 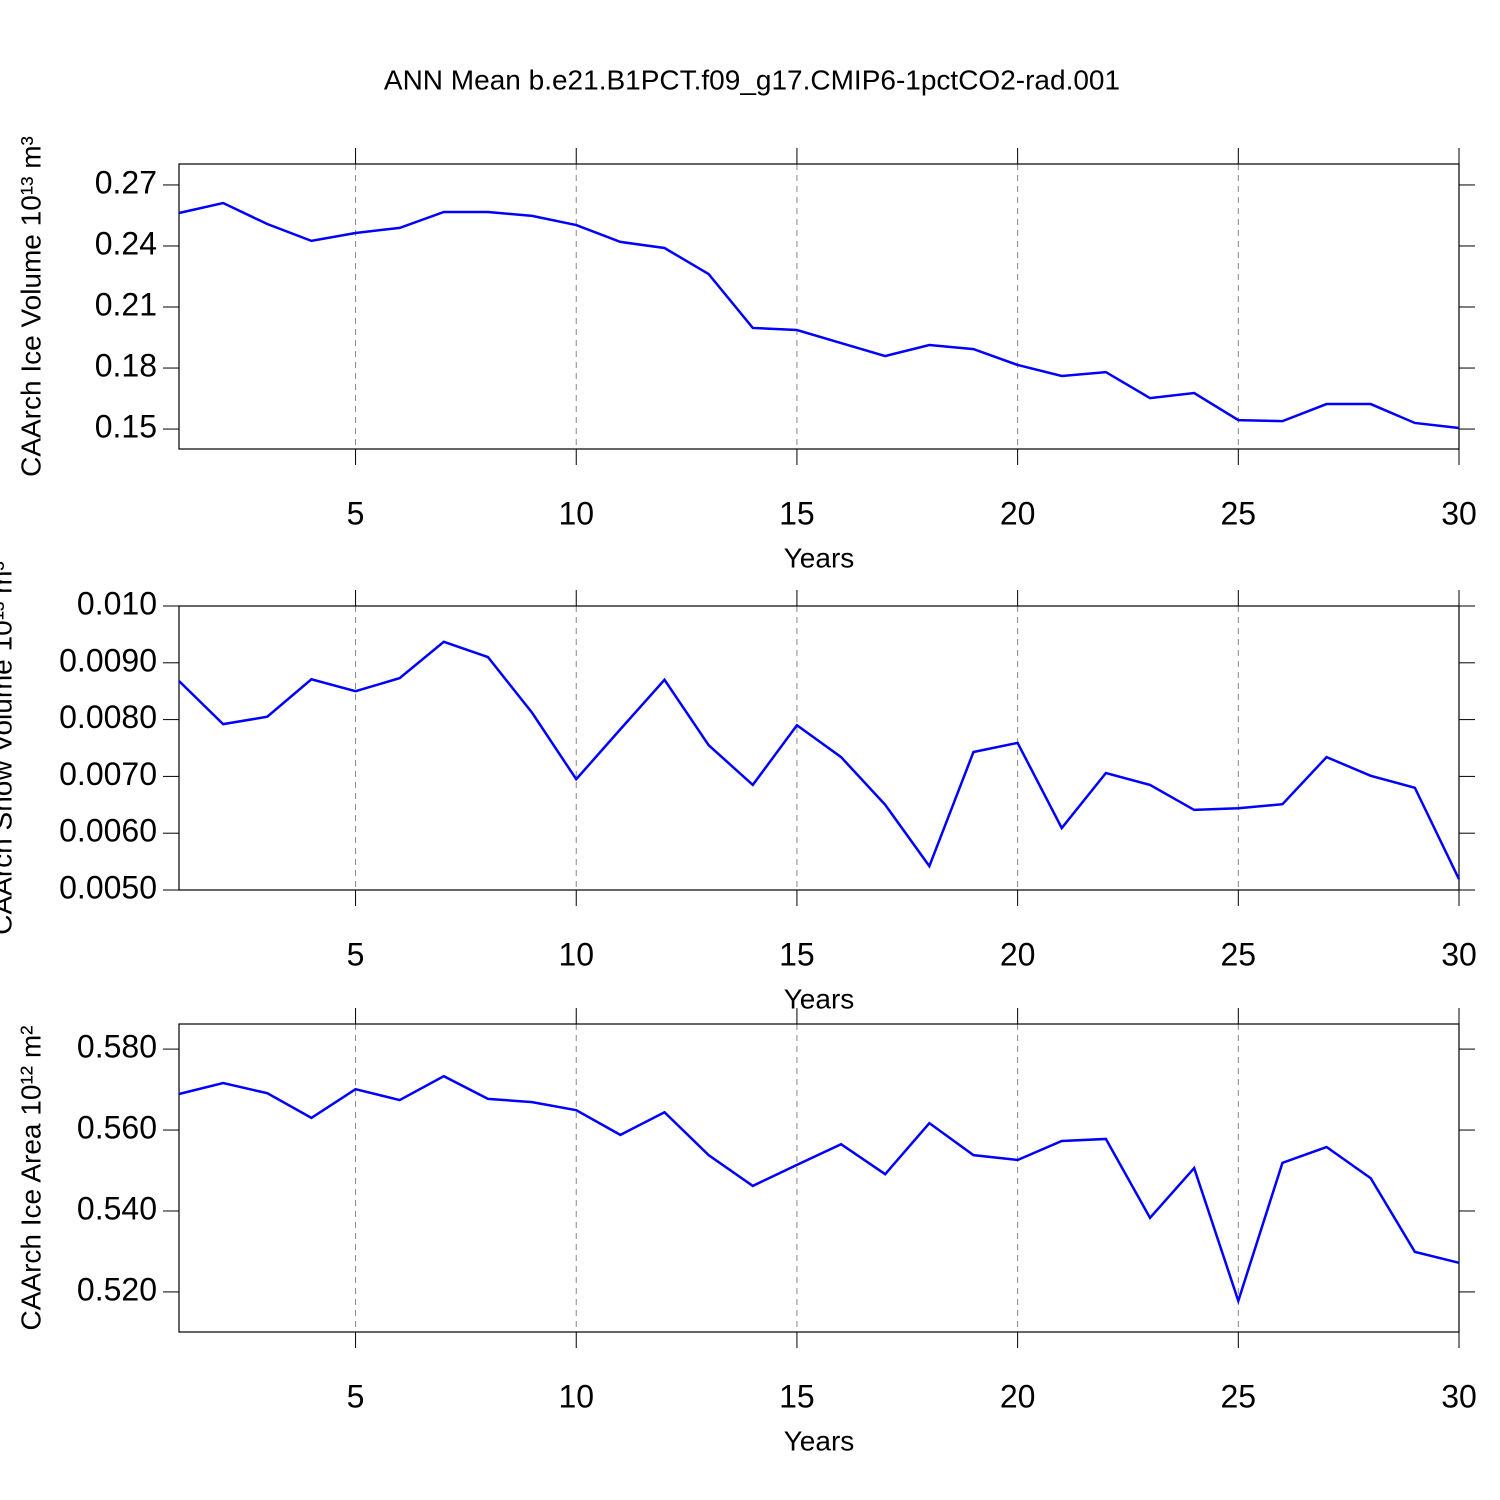 I want to click on y-axis-label: CAArch Snow Volume 10¹³ m³, so click(x=8, y=747).